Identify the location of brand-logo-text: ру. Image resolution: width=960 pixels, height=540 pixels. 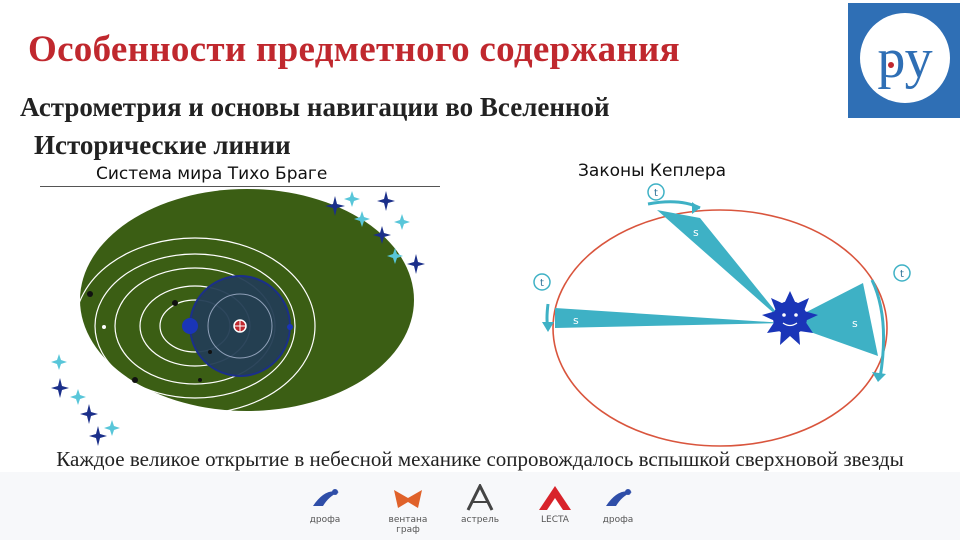
(904, 59).